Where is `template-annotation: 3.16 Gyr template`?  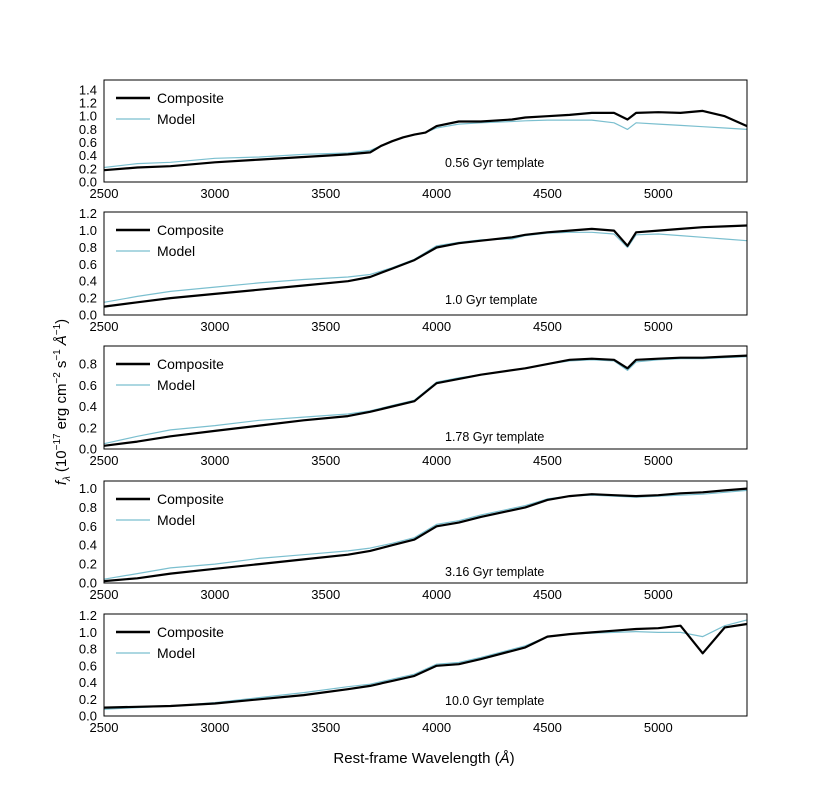 template-annotation: 3.16 Gyr template is located at coordinates (494, 572).